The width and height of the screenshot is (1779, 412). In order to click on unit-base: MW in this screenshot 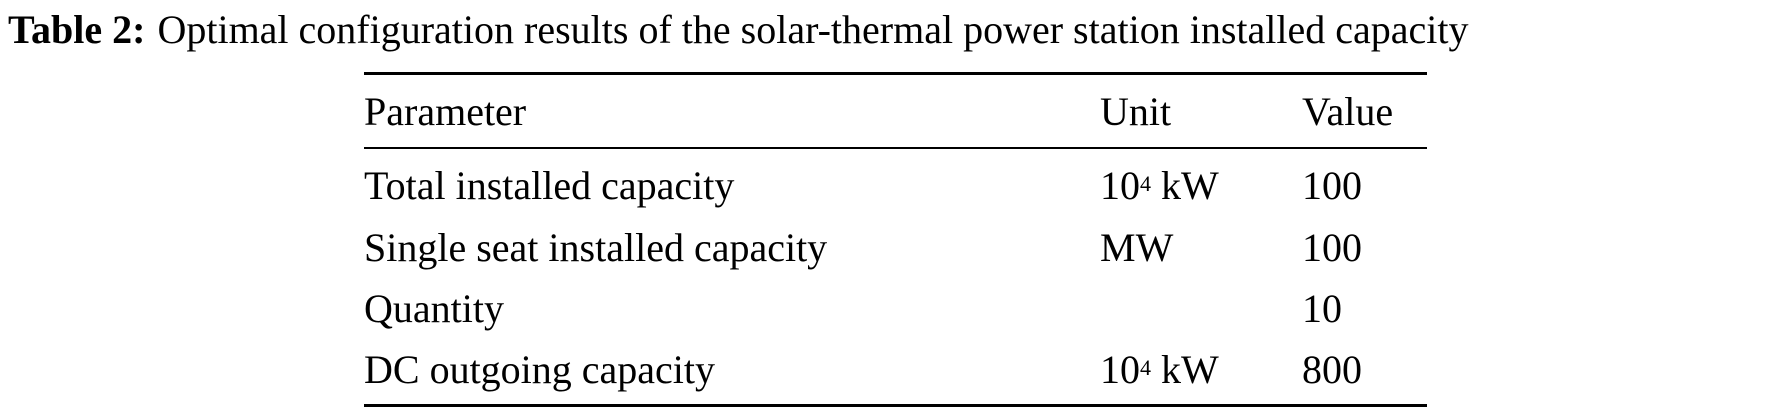, I will do `click(1137, 247)`.